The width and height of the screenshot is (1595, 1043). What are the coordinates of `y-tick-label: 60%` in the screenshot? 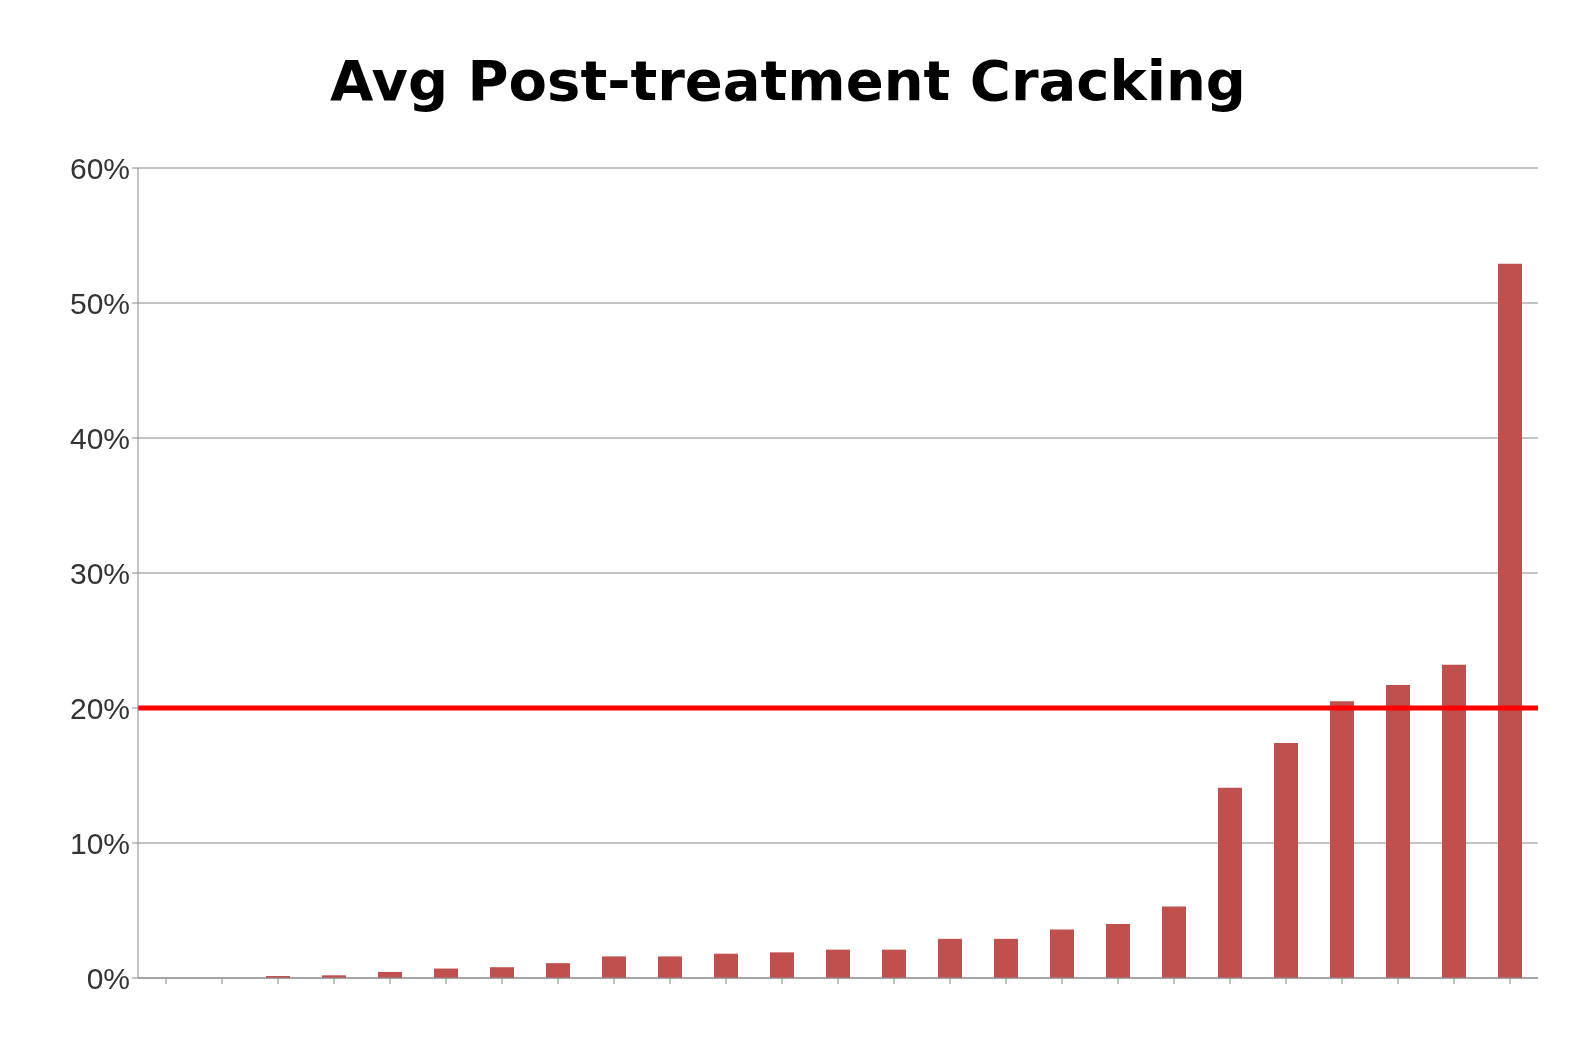 It's located at (99, 168).